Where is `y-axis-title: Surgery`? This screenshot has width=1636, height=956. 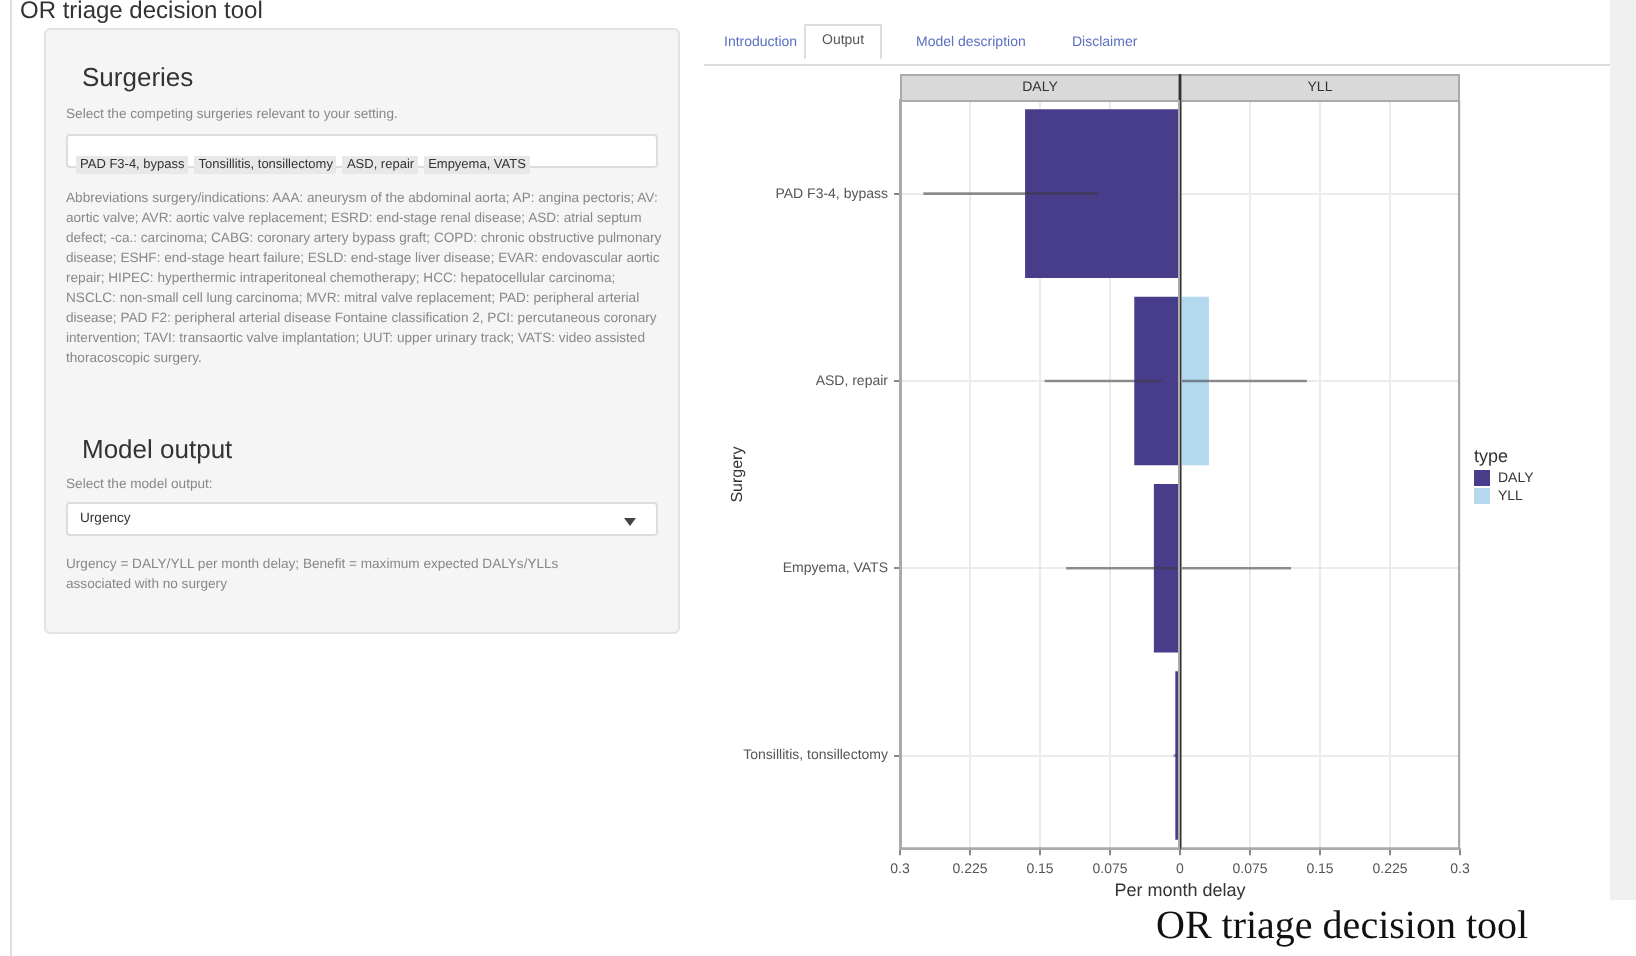
y-axis-title: Surgery is located at coordinates (737, 474).